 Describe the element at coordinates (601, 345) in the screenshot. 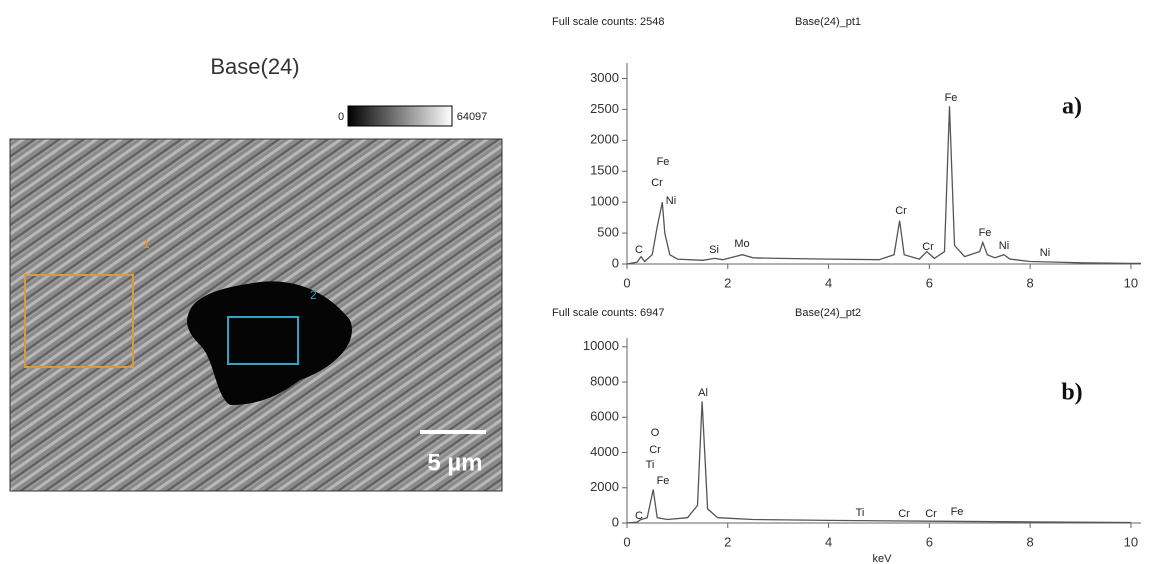

I see `y-tick-label: 10000` at that location.